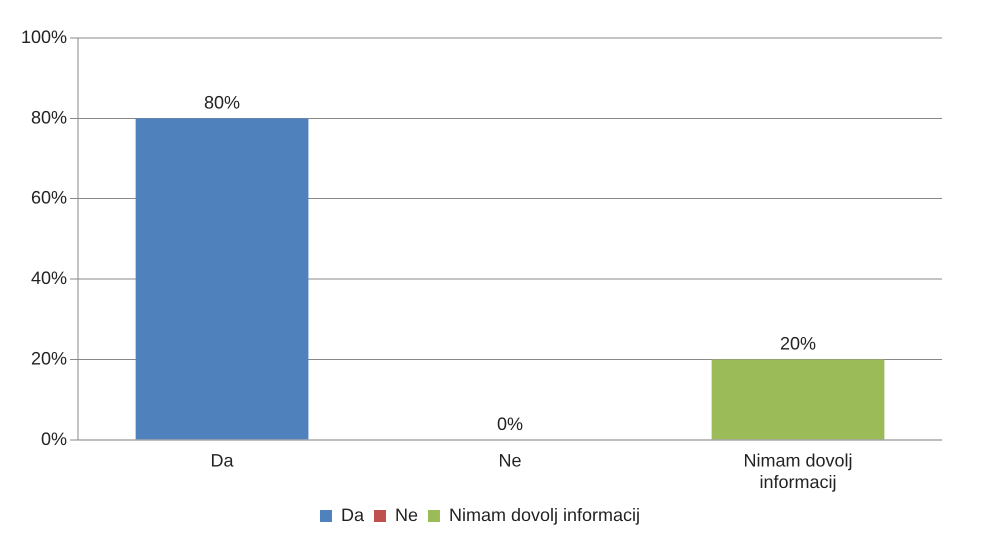  Describe the element at coordinates (54, 438) in the screenshot. I see `y-tick-label: 0%` at that location.